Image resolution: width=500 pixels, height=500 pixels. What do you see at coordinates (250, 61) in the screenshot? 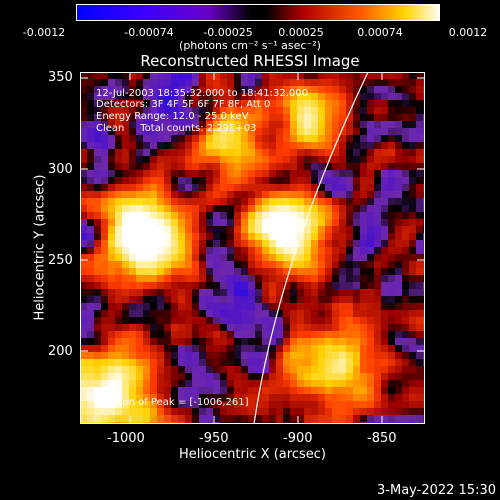
I see `image-title: Reconstructed RHESSI Image` at bounding box center [250, 61].